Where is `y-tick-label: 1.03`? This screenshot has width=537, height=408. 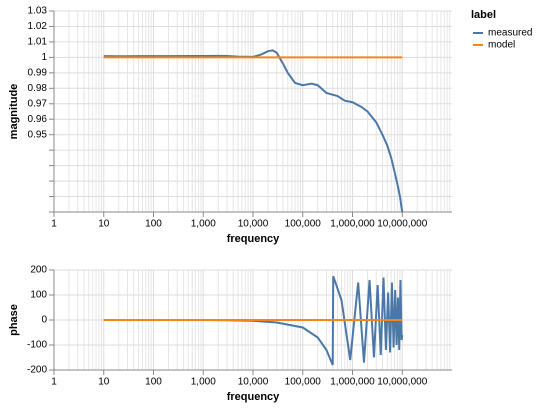
y-tick-label: 1.03 is located at coordinates (38, 11).